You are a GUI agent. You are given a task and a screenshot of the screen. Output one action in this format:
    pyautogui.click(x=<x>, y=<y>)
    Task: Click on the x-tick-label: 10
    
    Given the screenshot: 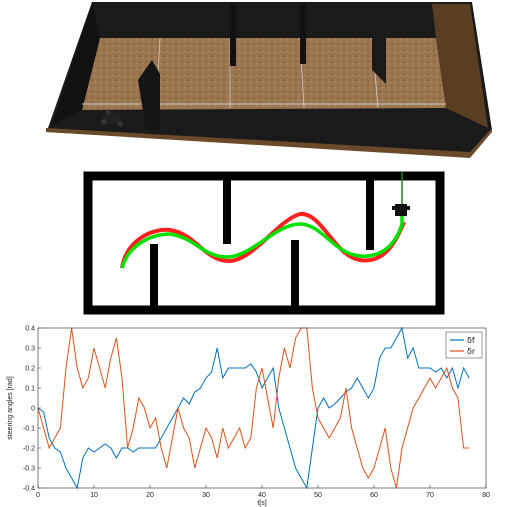 What is the action you would take?
    pyautogui.click(x=94, y=495)
    